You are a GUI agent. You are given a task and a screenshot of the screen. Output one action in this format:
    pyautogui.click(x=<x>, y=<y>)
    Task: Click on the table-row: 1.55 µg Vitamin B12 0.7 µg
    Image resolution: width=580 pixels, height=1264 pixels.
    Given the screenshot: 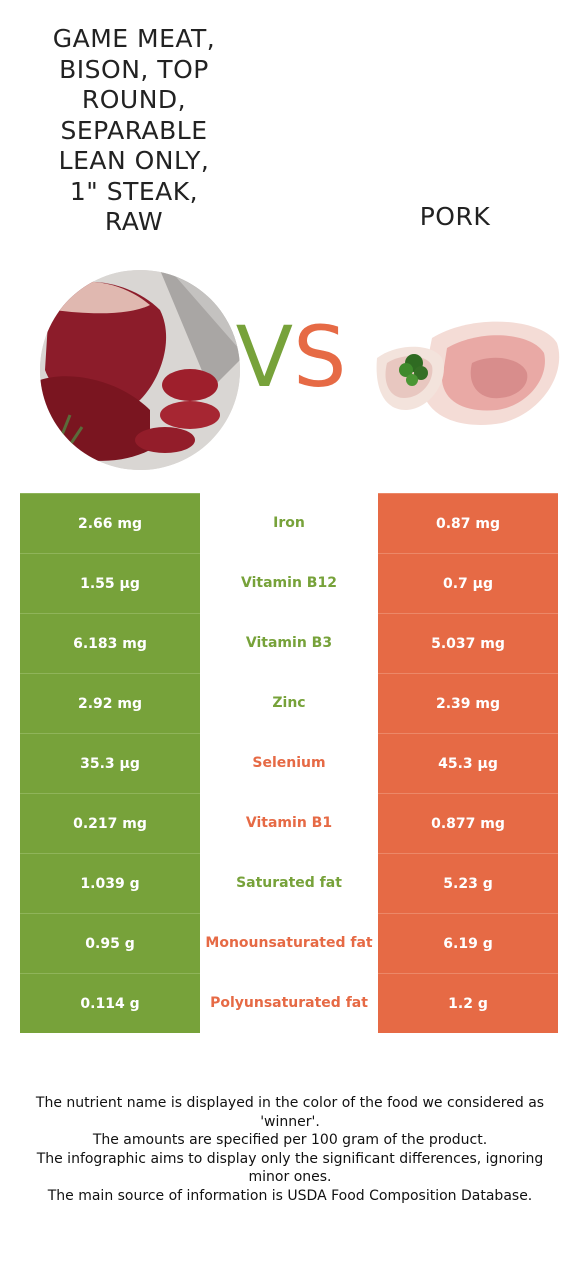 What is the action you would take?
    pyautogui.click(x=289, y=583)
    